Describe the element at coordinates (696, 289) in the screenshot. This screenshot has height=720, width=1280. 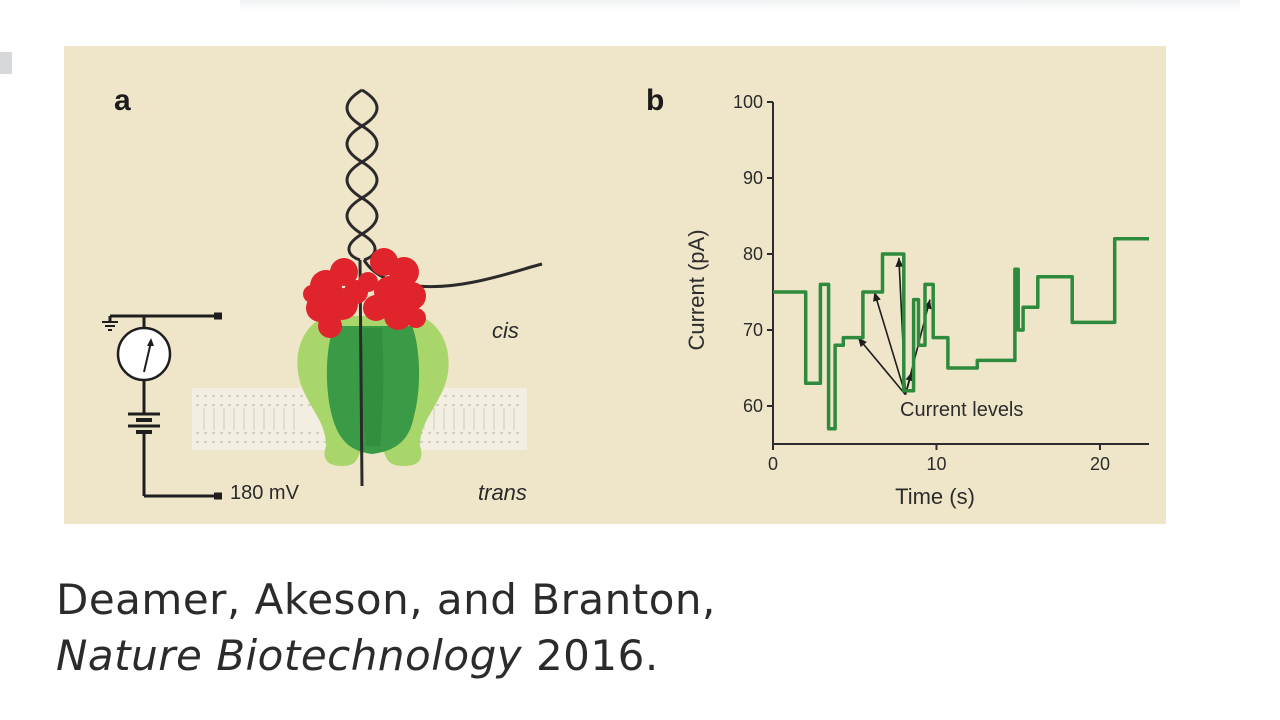
I see `y-axis-label: Current (pA)` at that location.